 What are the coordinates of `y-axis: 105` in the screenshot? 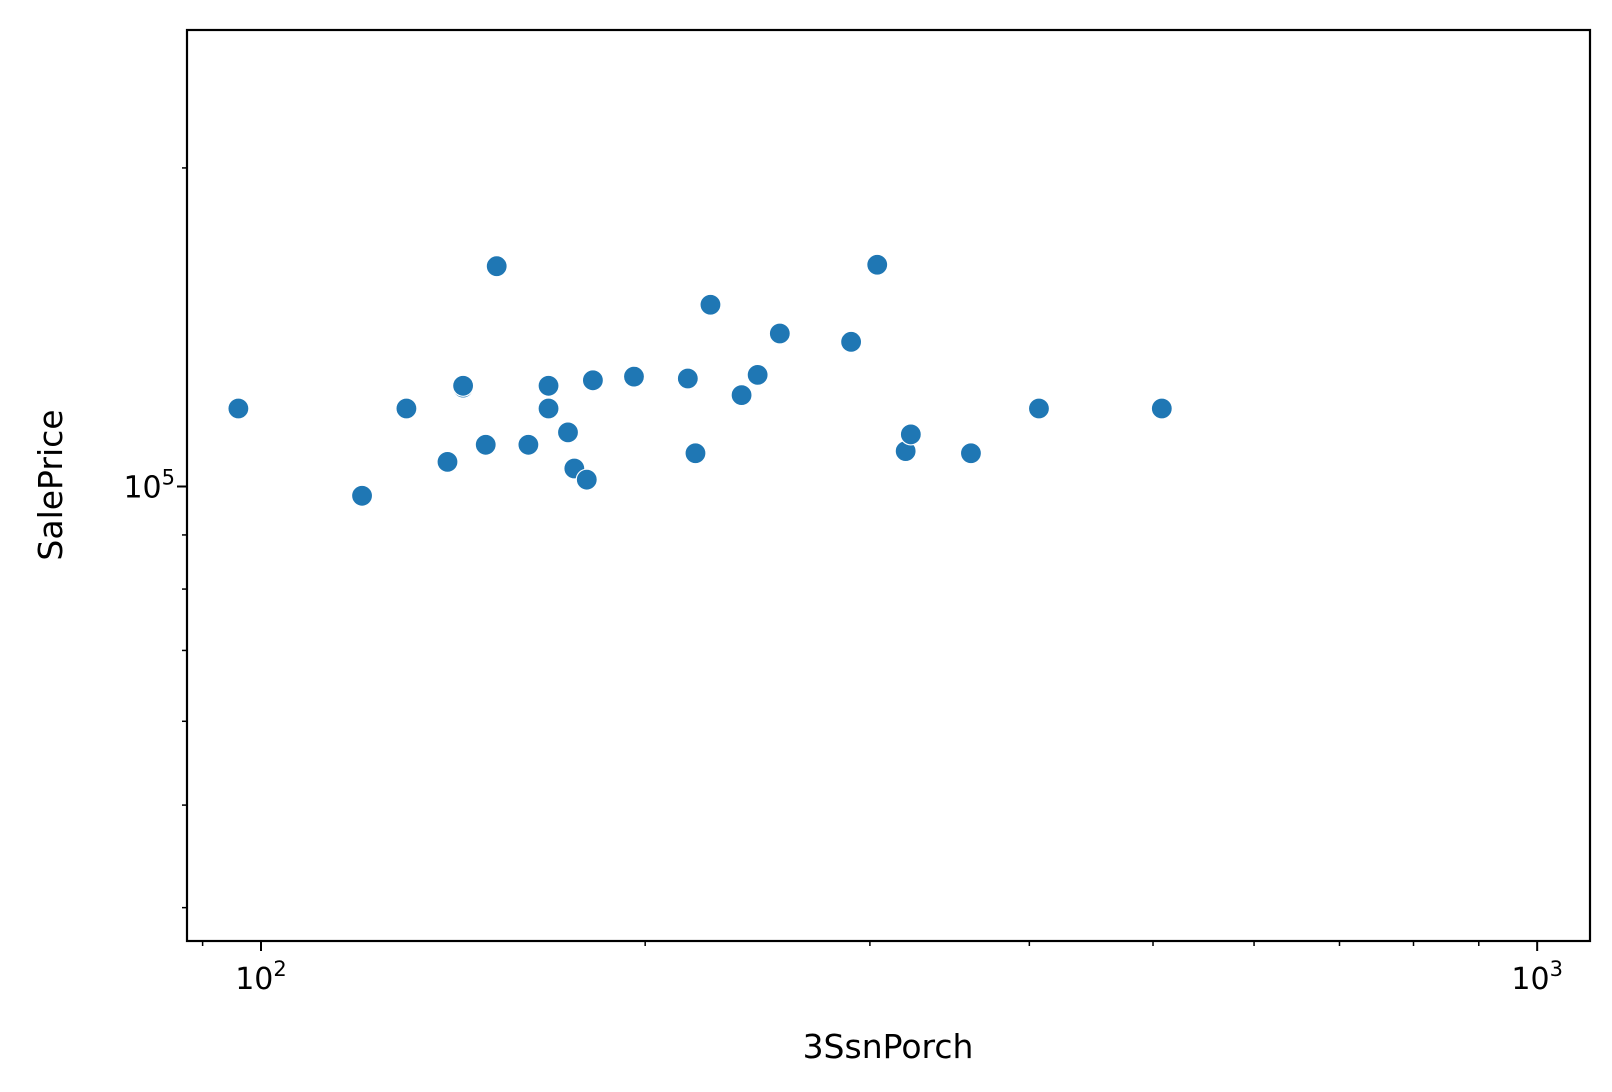 It's located at (155, 538).